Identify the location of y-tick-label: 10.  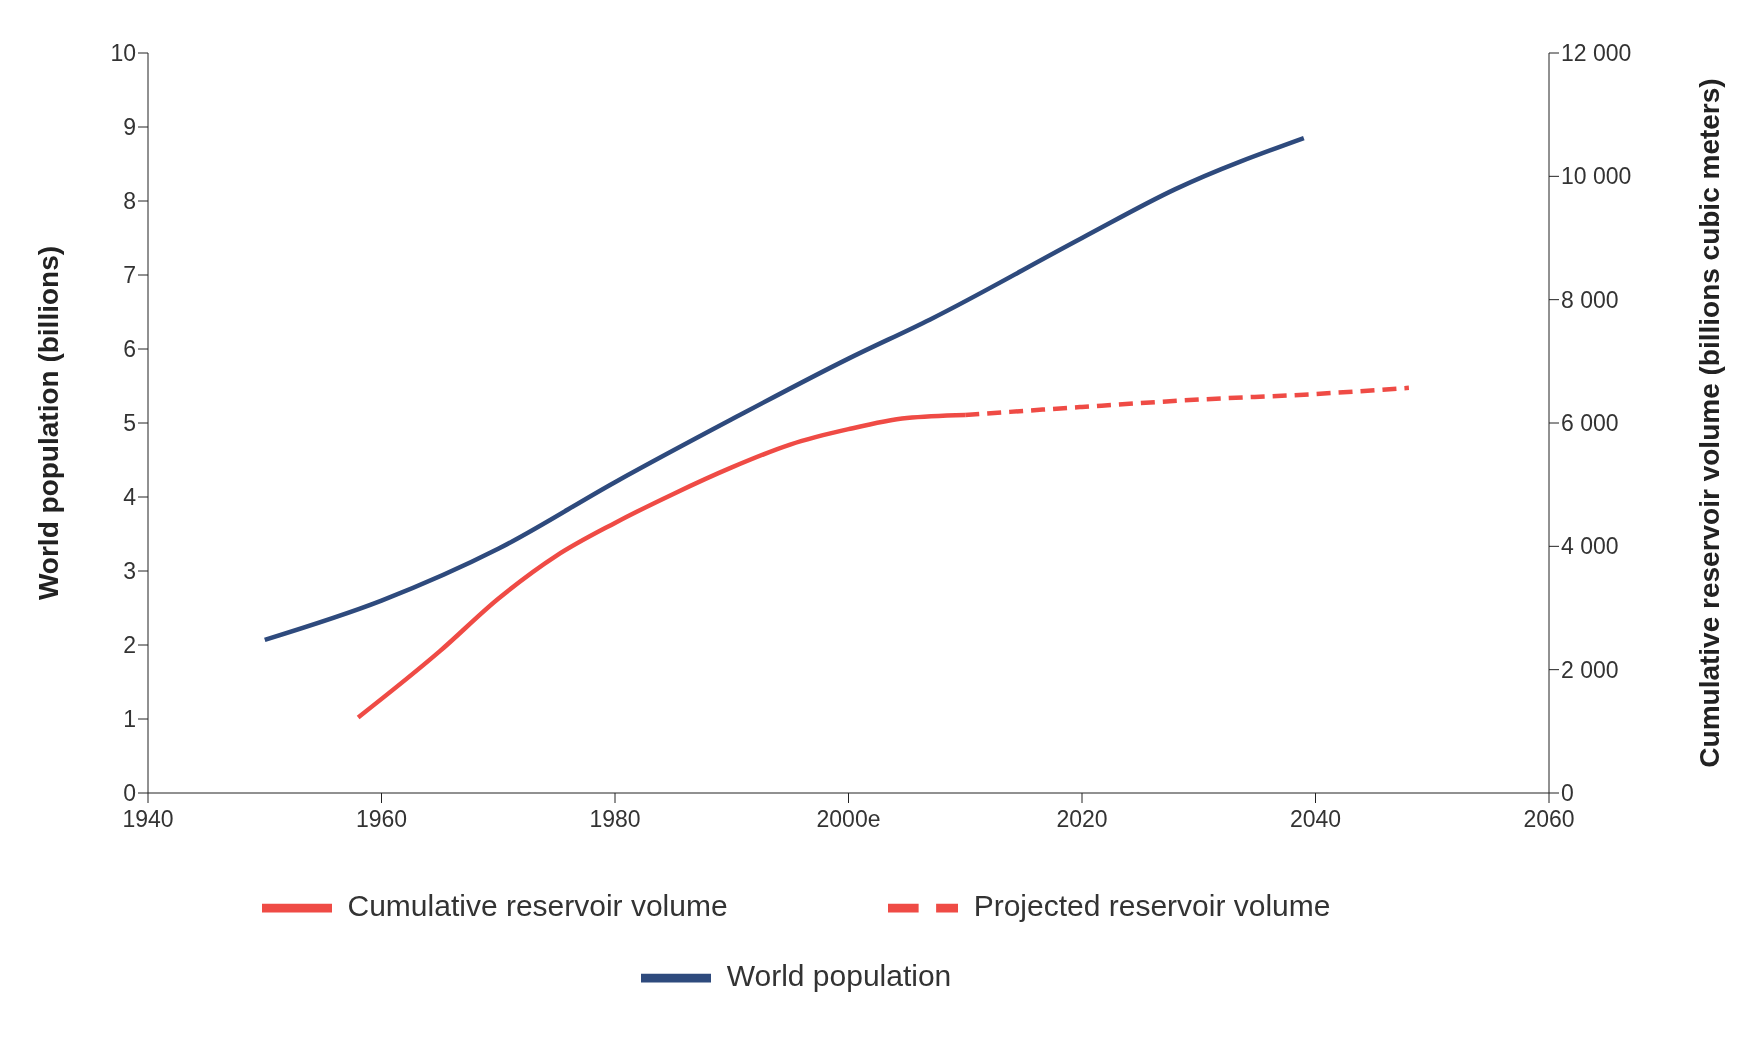
(123, 53).